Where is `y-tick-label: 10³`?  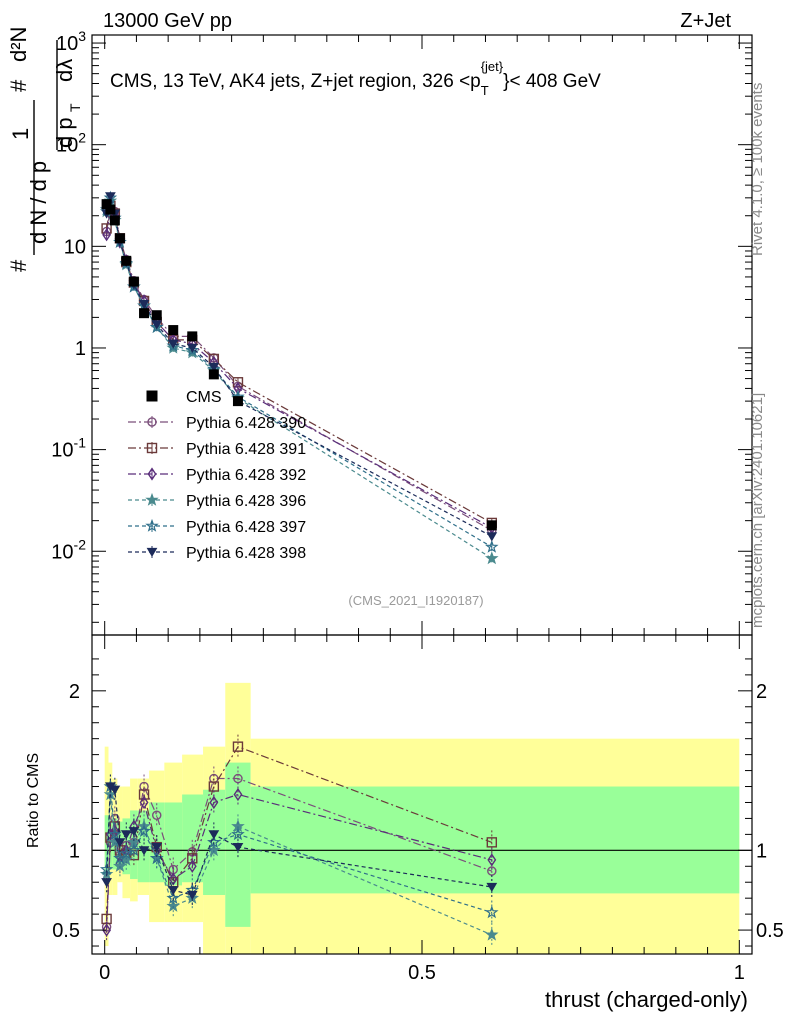
y-tick-label: 10³ is located at coordinates (71, 41).